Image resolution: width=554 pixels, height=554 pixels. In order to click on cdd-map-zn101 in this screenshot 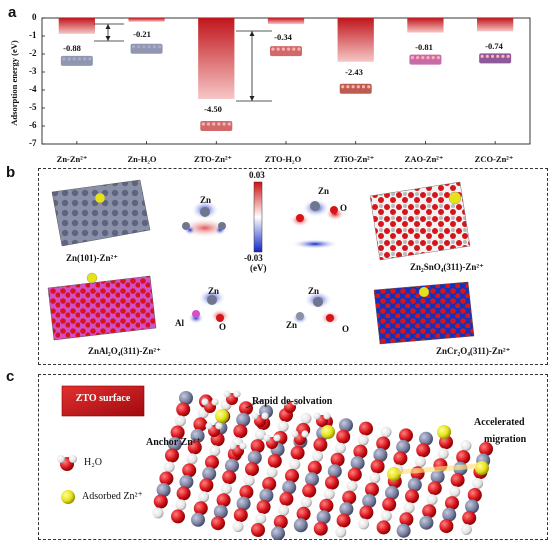, I will do `click(205, 219)`.